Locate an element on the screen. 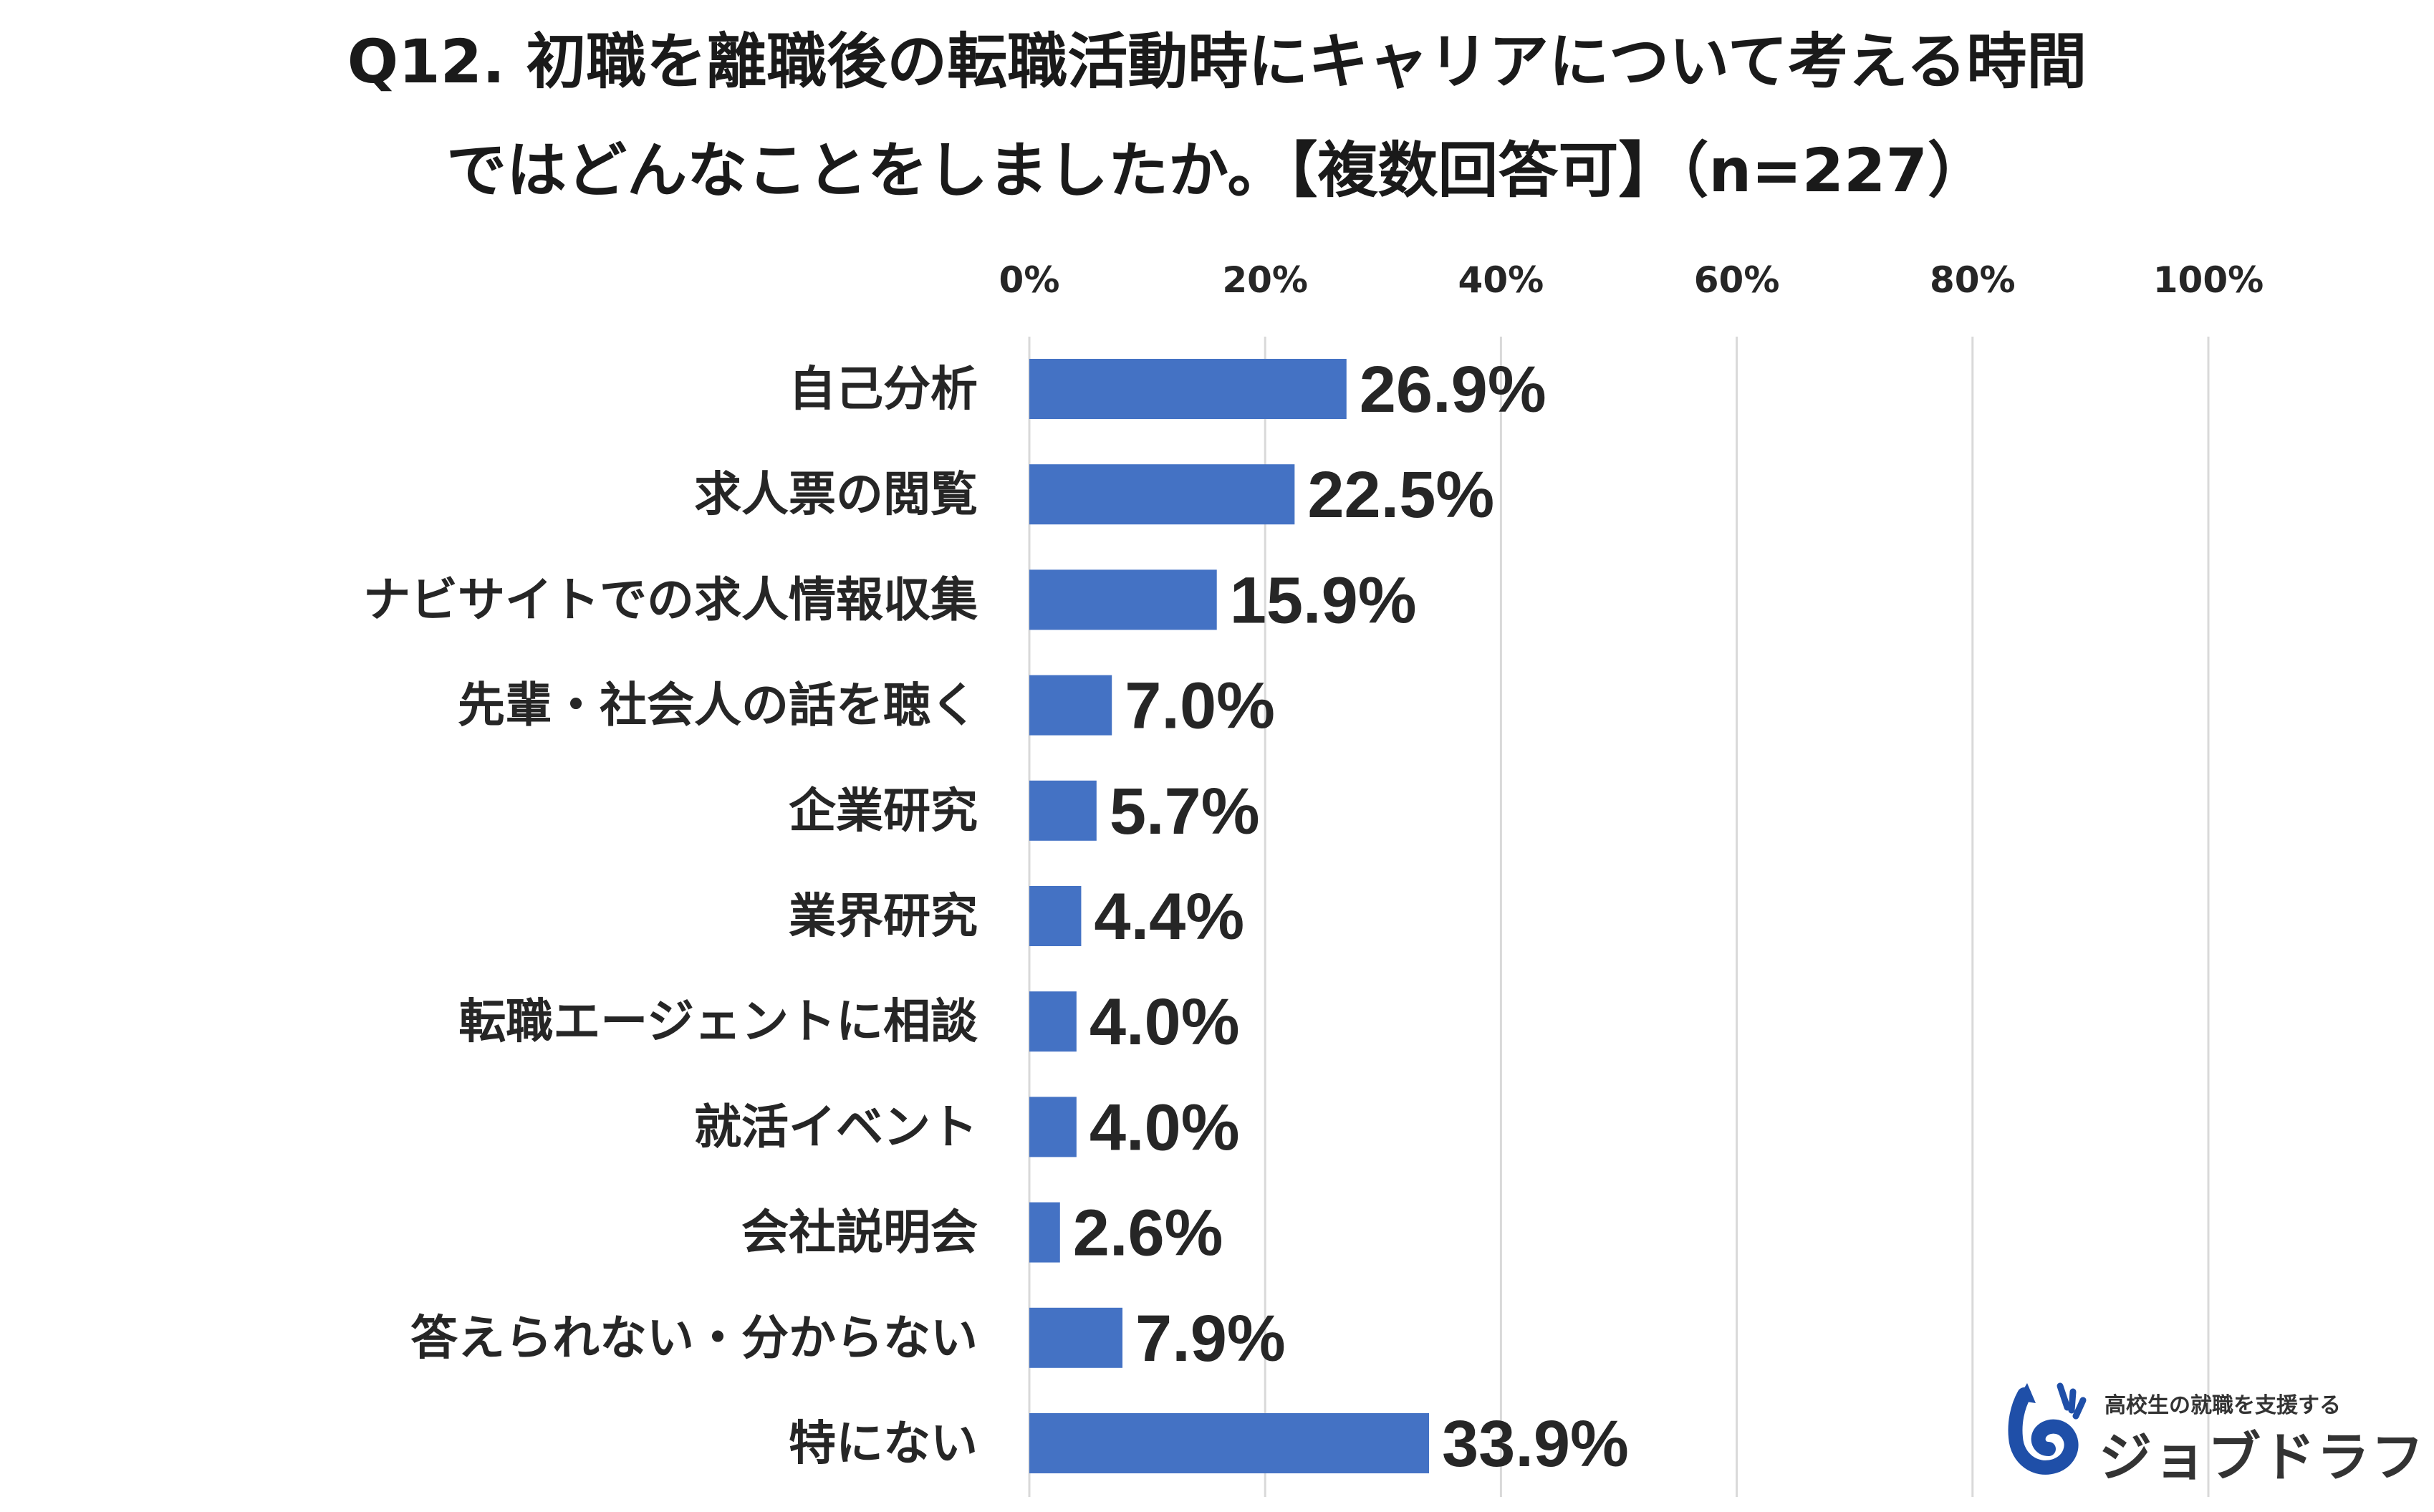 This screenshot has width=2434, height=1512. x-tick-label: 20% is located at coordinates (1265, 280).